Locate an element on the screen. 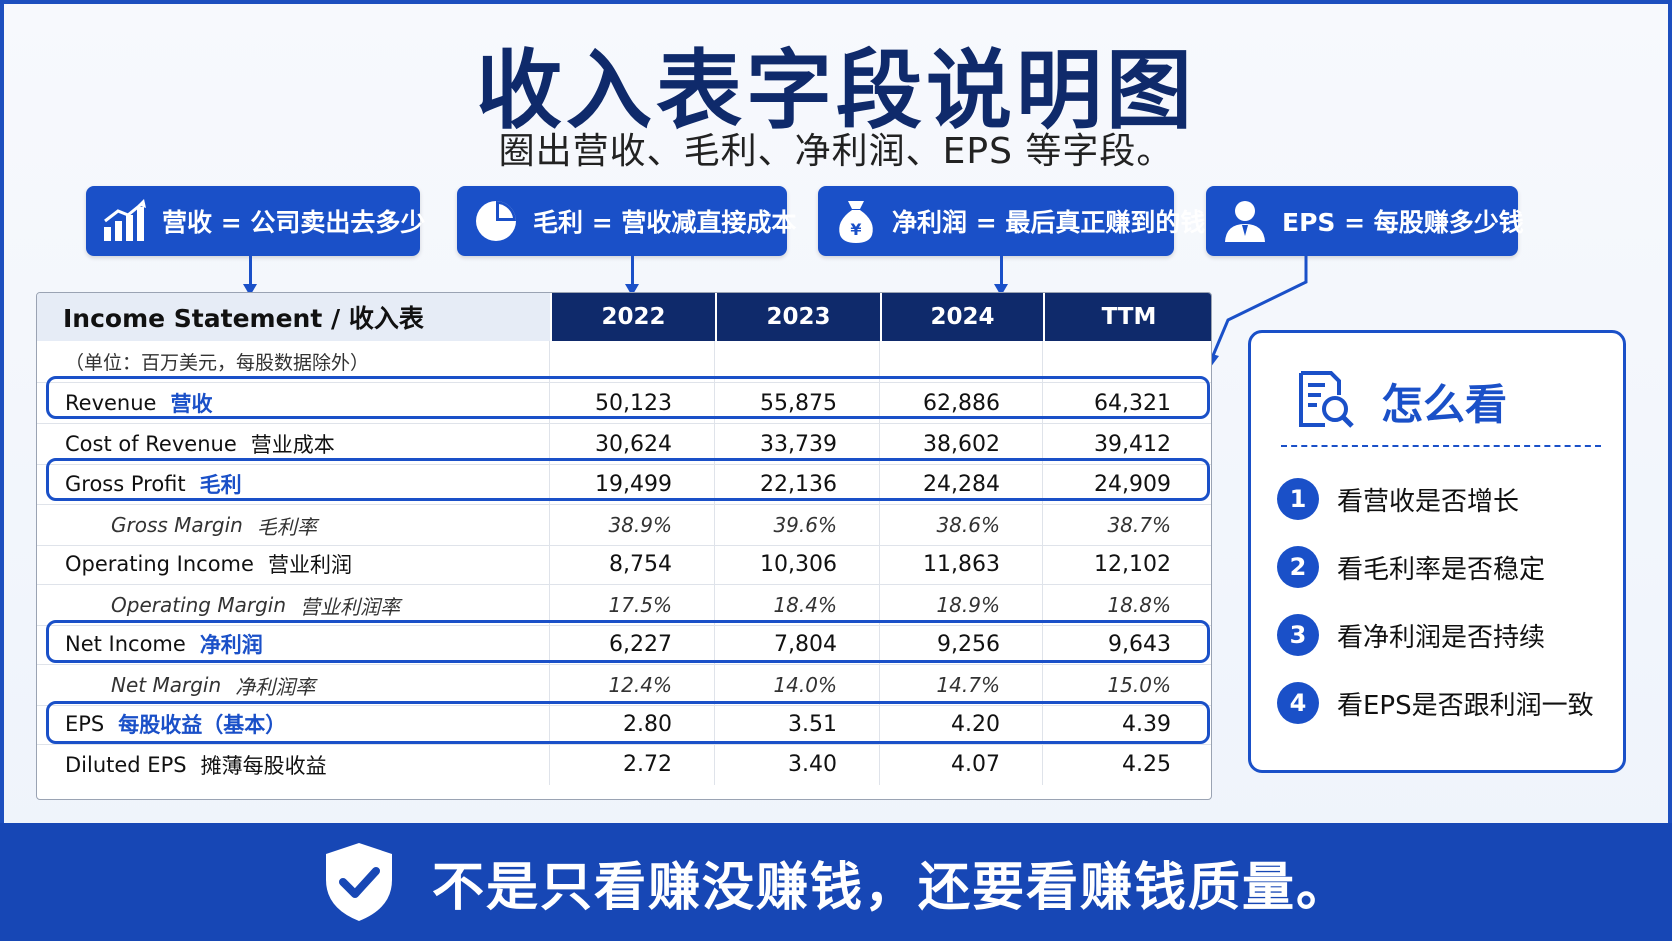 Image resolution: width=1672 pixels, height=941 pixels. table-cell: 39,412 is located at coordinates (1132, 444).